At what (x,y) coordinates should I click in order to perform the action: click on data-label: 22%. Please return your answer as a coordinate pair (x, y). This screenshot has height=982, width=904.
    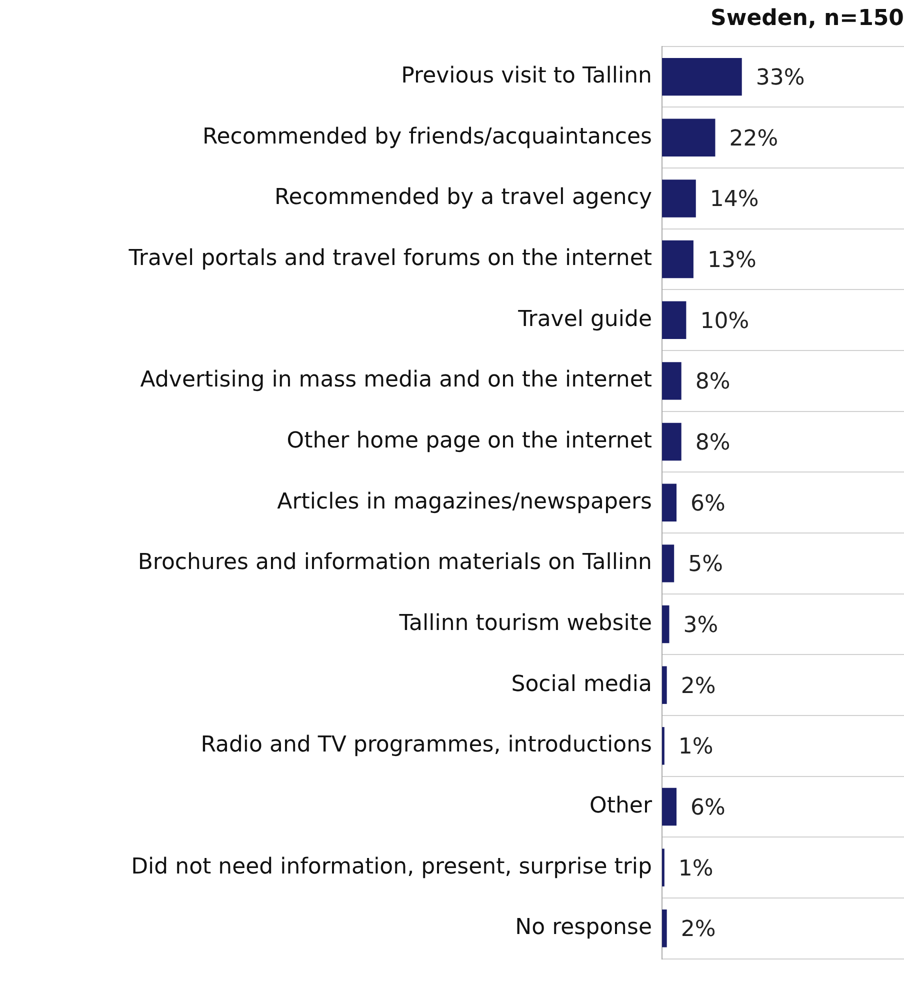
    Looking at the image, I should click on (753, 139).